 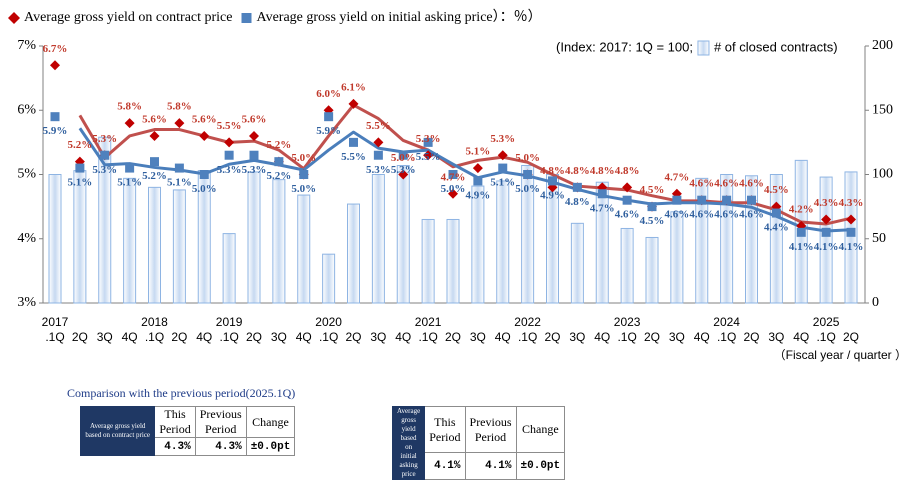 I want to click on value-label: 5.8%, so click(x=129, y=107).